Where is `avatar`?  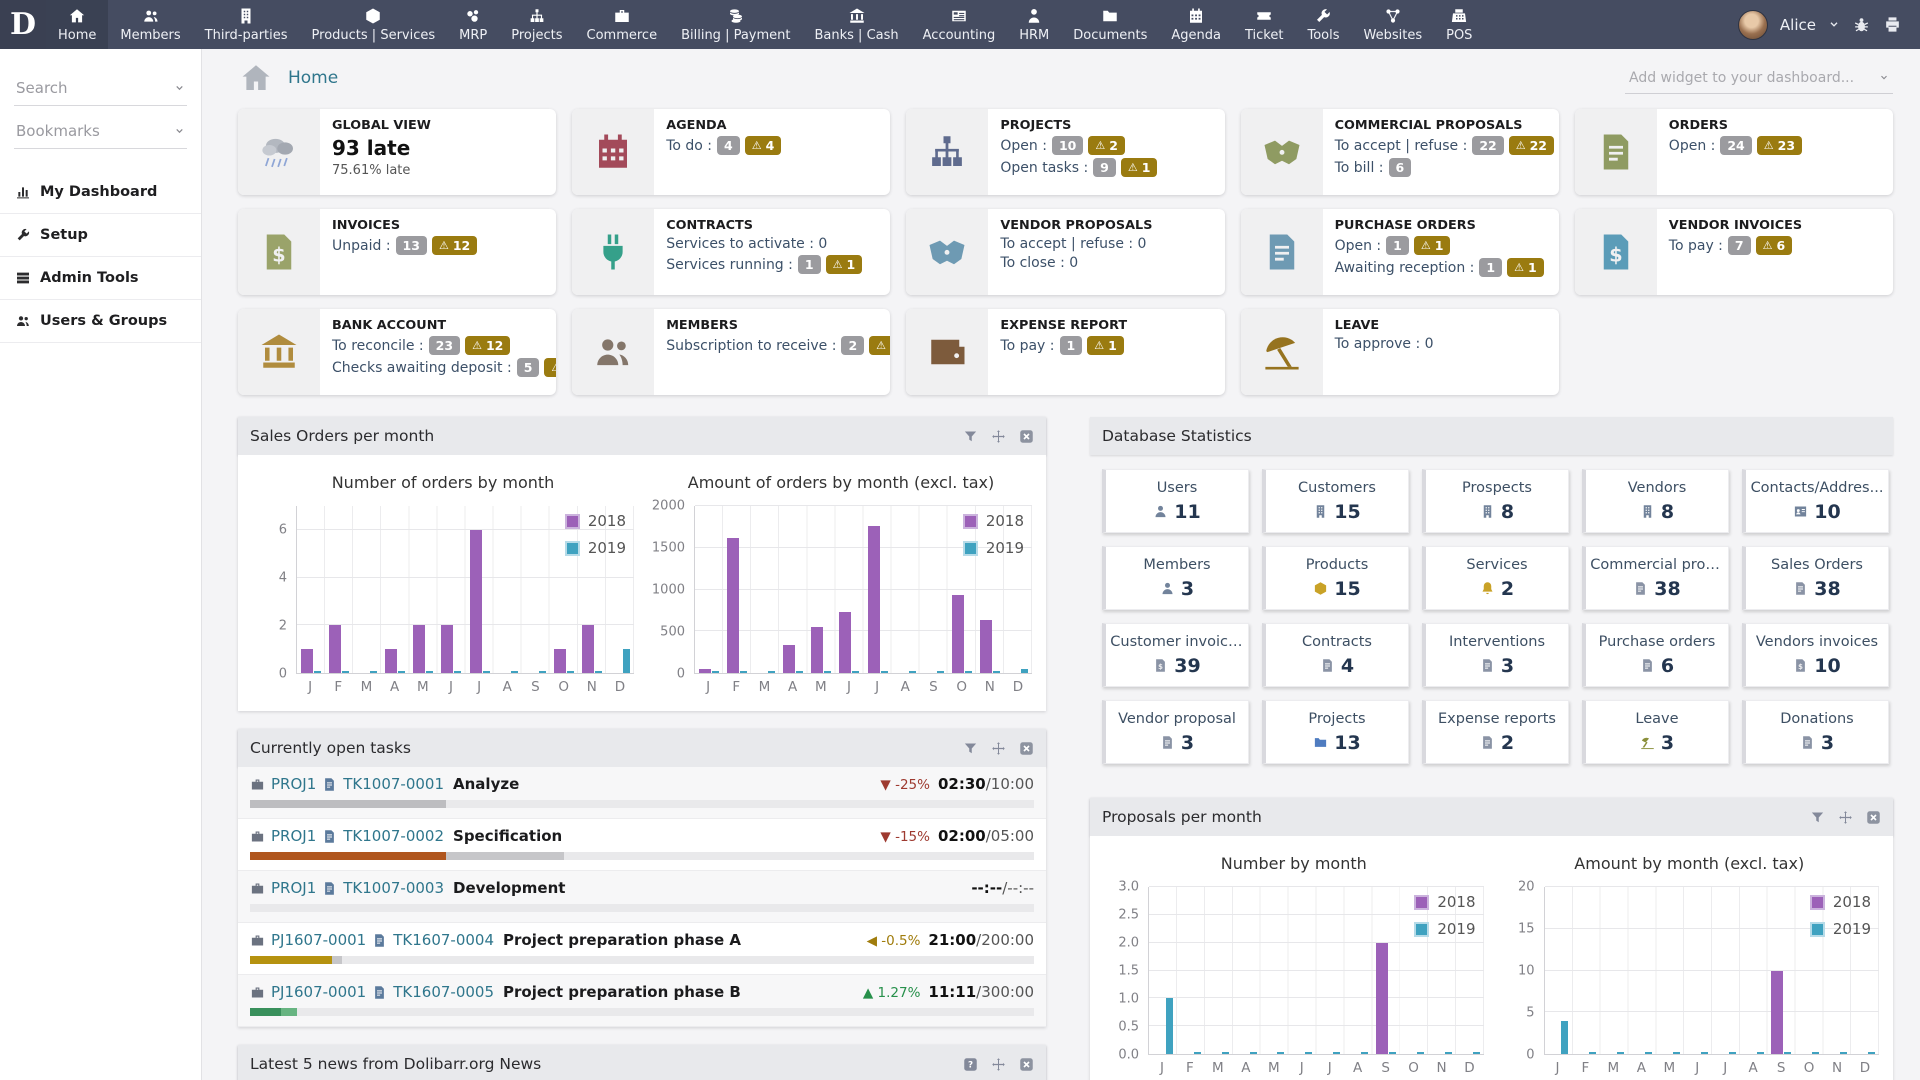
avatar is located at coordinates (1752, 24).